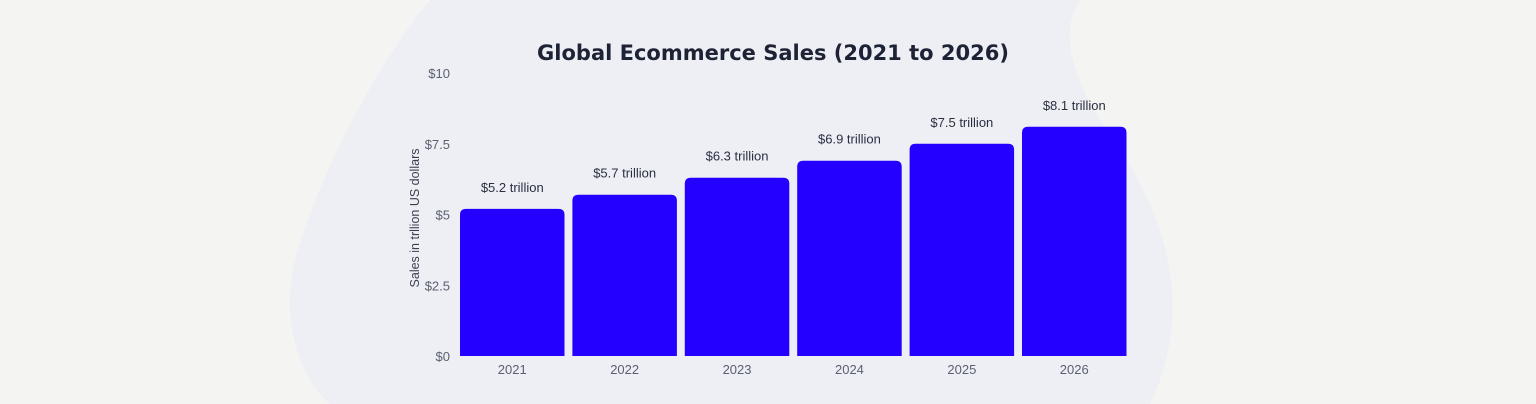 The height and width of the screenshot is (404, 1536). What do you see at coordinates (1074, 105) in the screenshot?
I see `data-label: $8.1 trillion` at bounding box center [1074, 105].